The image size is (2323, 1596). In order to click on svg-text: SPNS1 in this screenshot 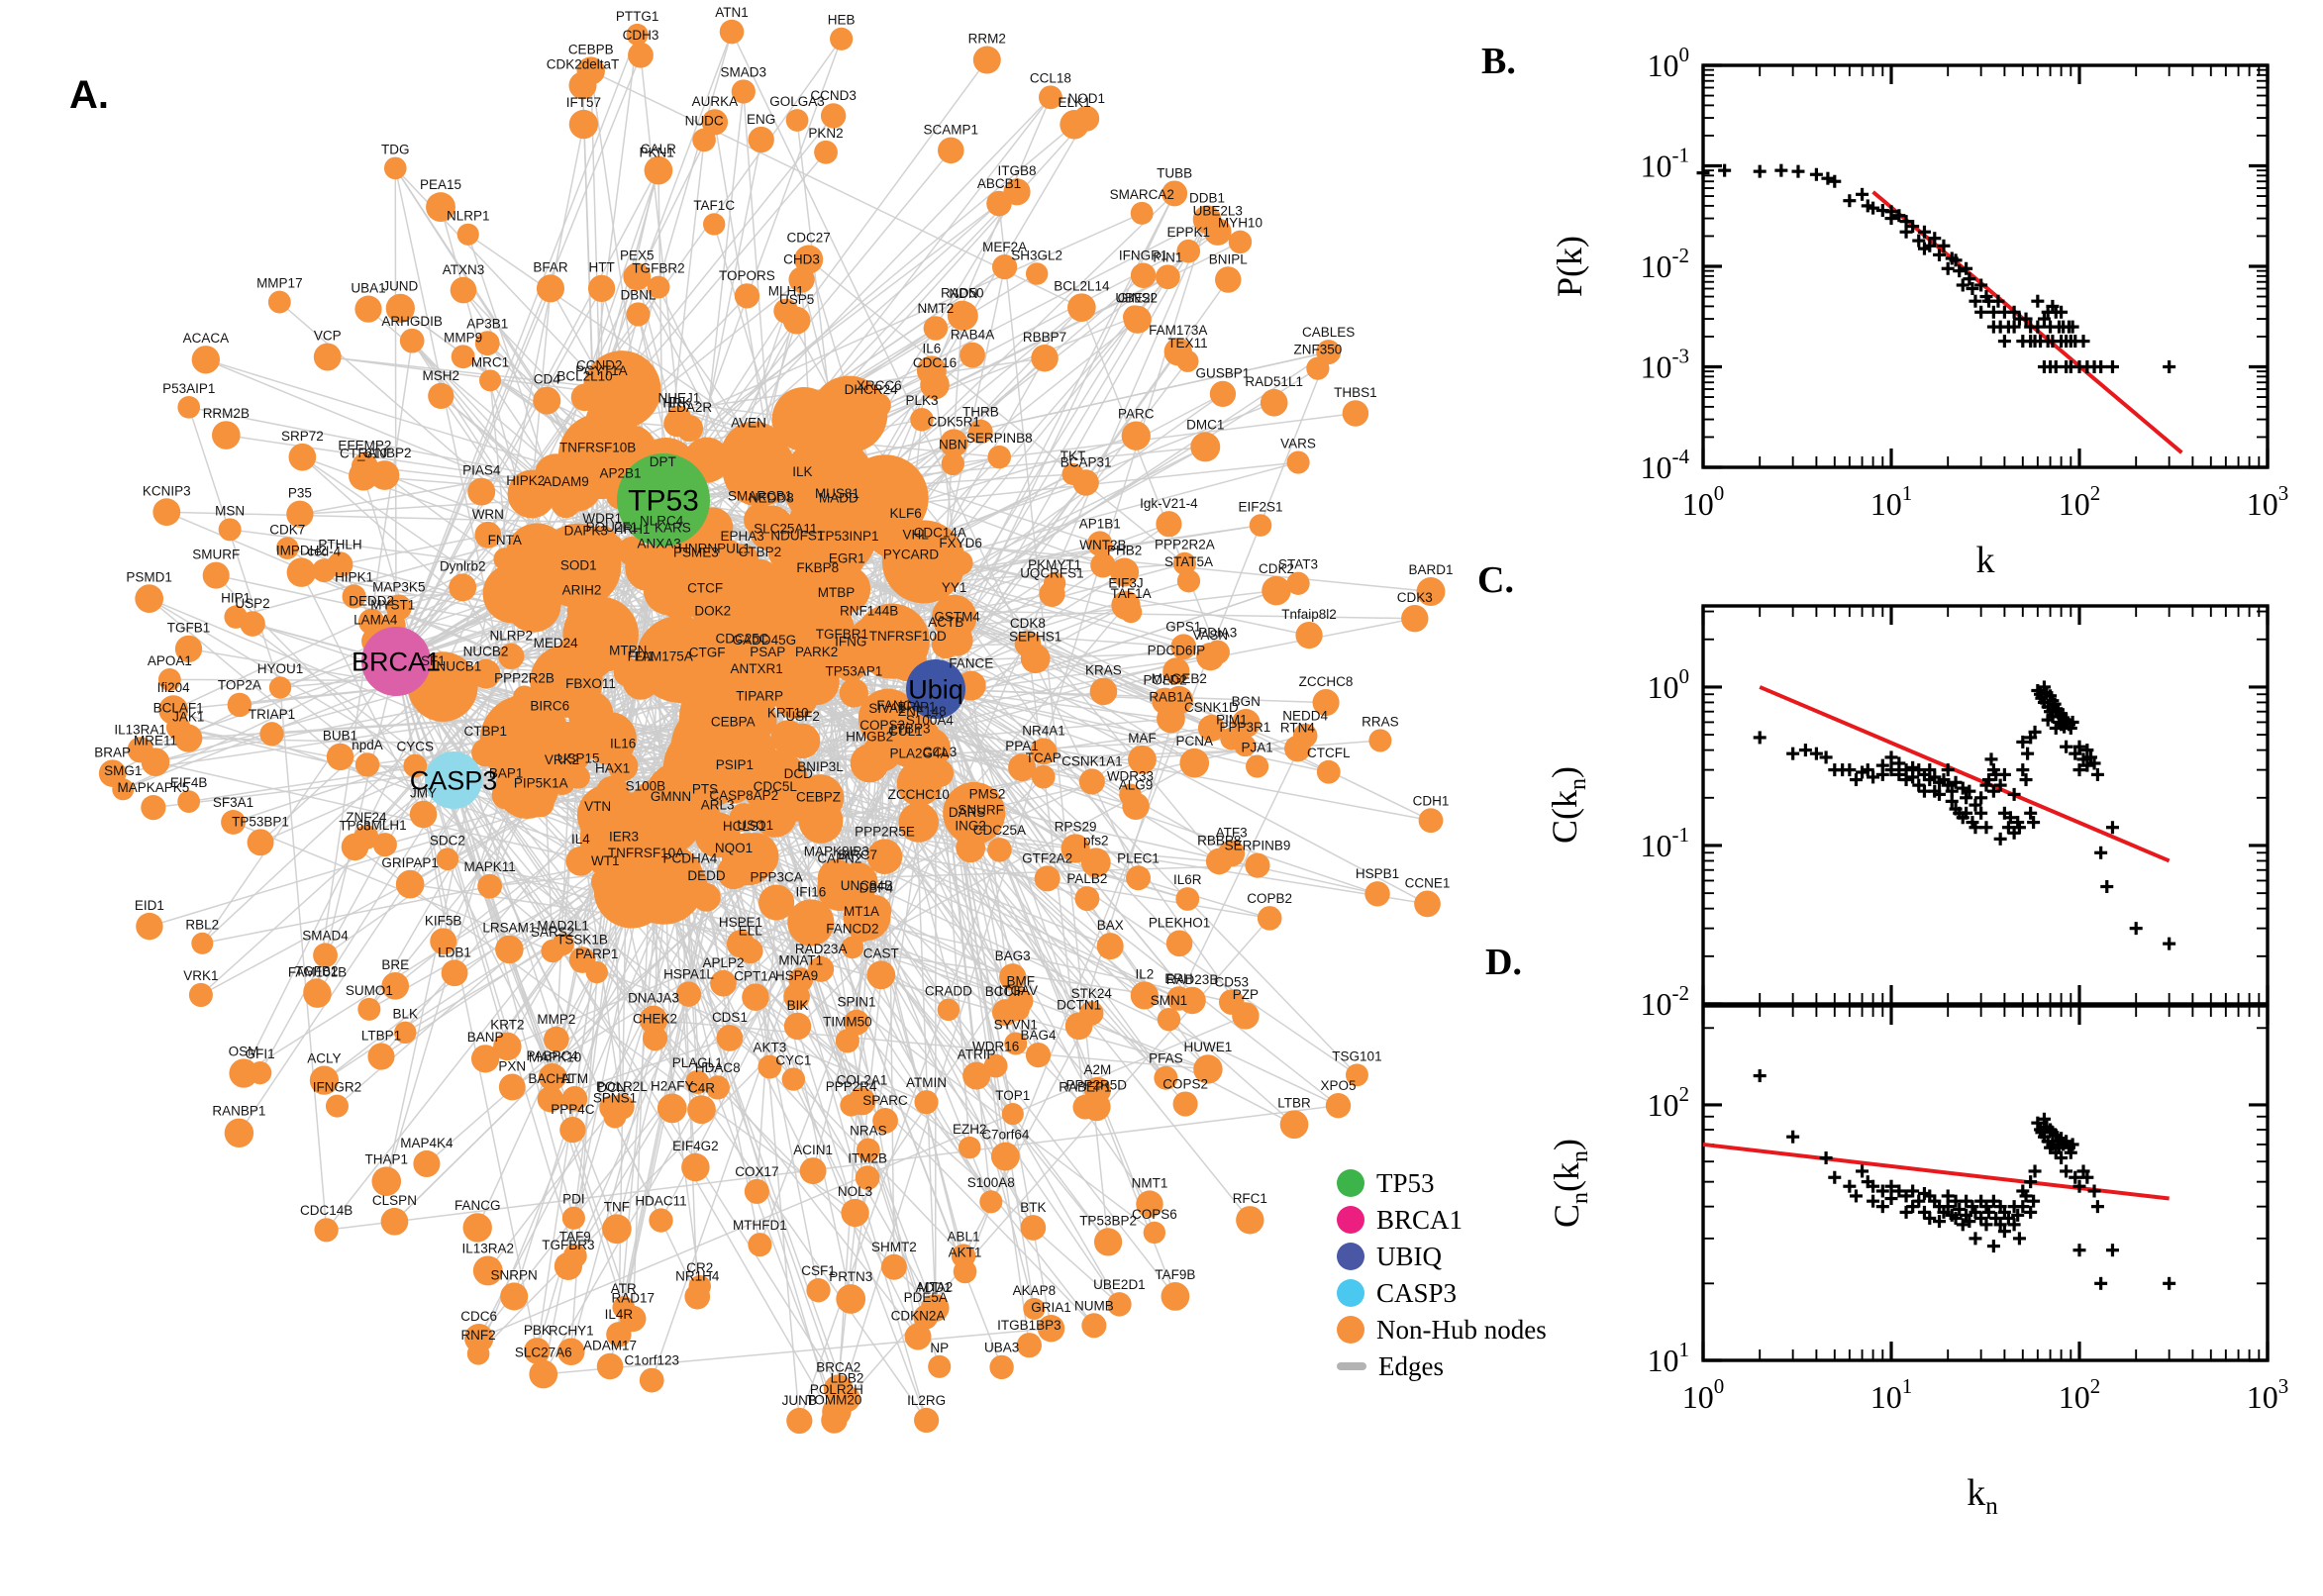, I will do `click(615, 1098)`.